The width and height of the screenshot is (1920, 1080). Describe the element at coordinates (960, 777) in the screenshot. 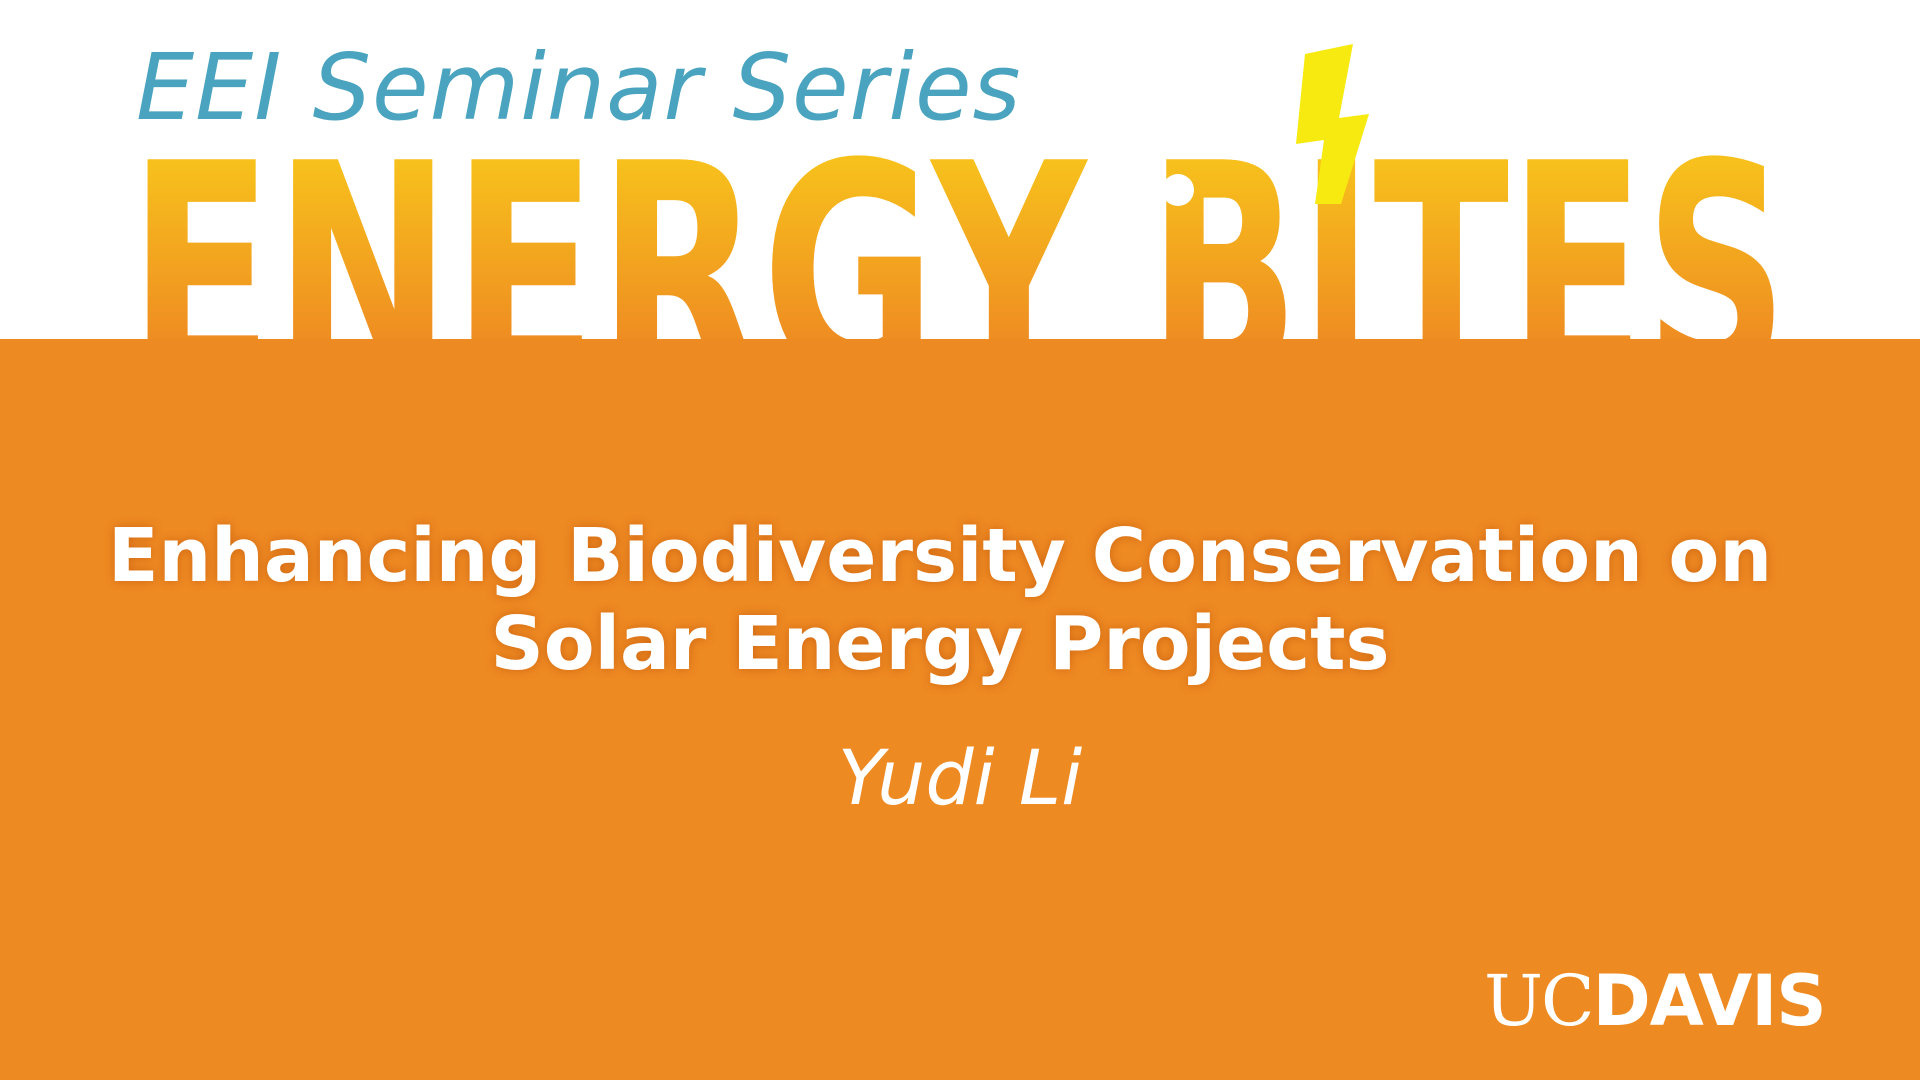

I see `speaker-name: Yudi Li` at that location.